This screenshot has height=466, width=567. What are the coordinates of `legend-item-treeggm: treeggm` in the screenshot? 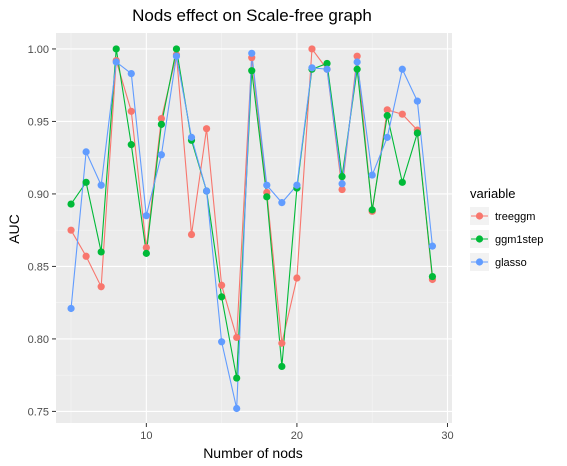 It's located at (502, 216).